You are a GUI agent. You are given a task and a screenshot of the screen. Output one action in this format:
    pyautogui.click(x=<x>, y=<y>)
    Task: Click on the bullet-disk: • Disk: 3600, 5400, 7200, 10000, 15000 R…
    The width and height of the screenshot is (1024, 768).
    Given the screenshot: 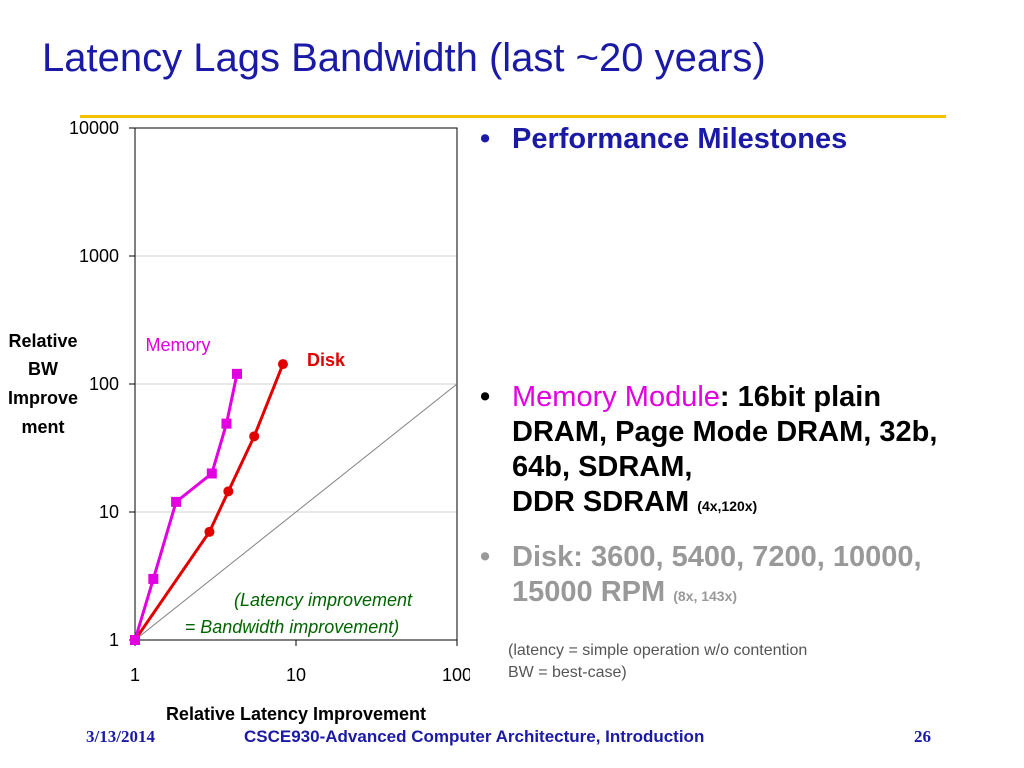 What is the action you would take?
    pyautogui.click(x=750, y=577)
    